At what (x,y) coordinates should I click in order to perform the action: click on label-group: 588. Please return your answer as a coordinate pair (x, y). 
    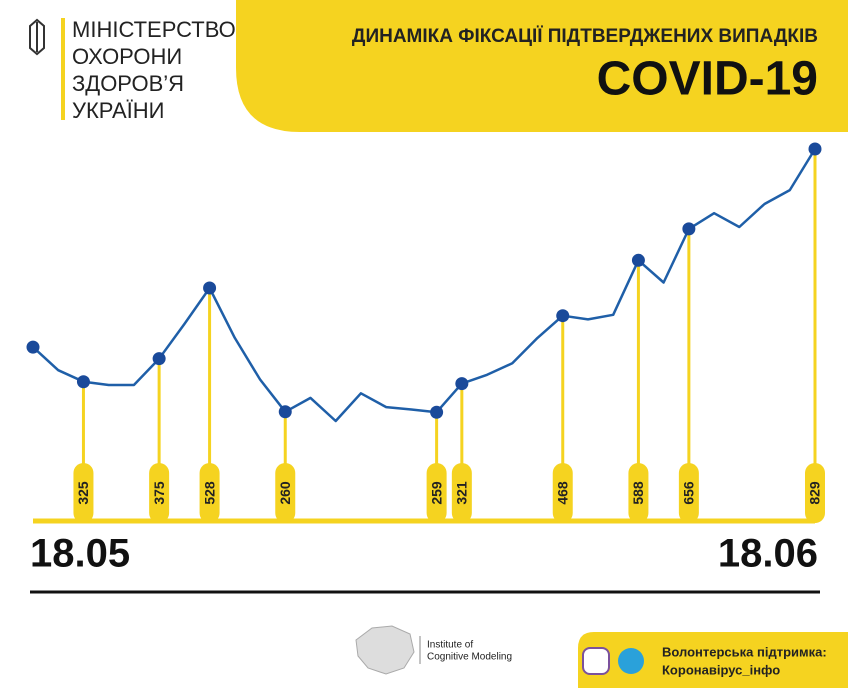
    Looking at the image, I should click on (638, 493).